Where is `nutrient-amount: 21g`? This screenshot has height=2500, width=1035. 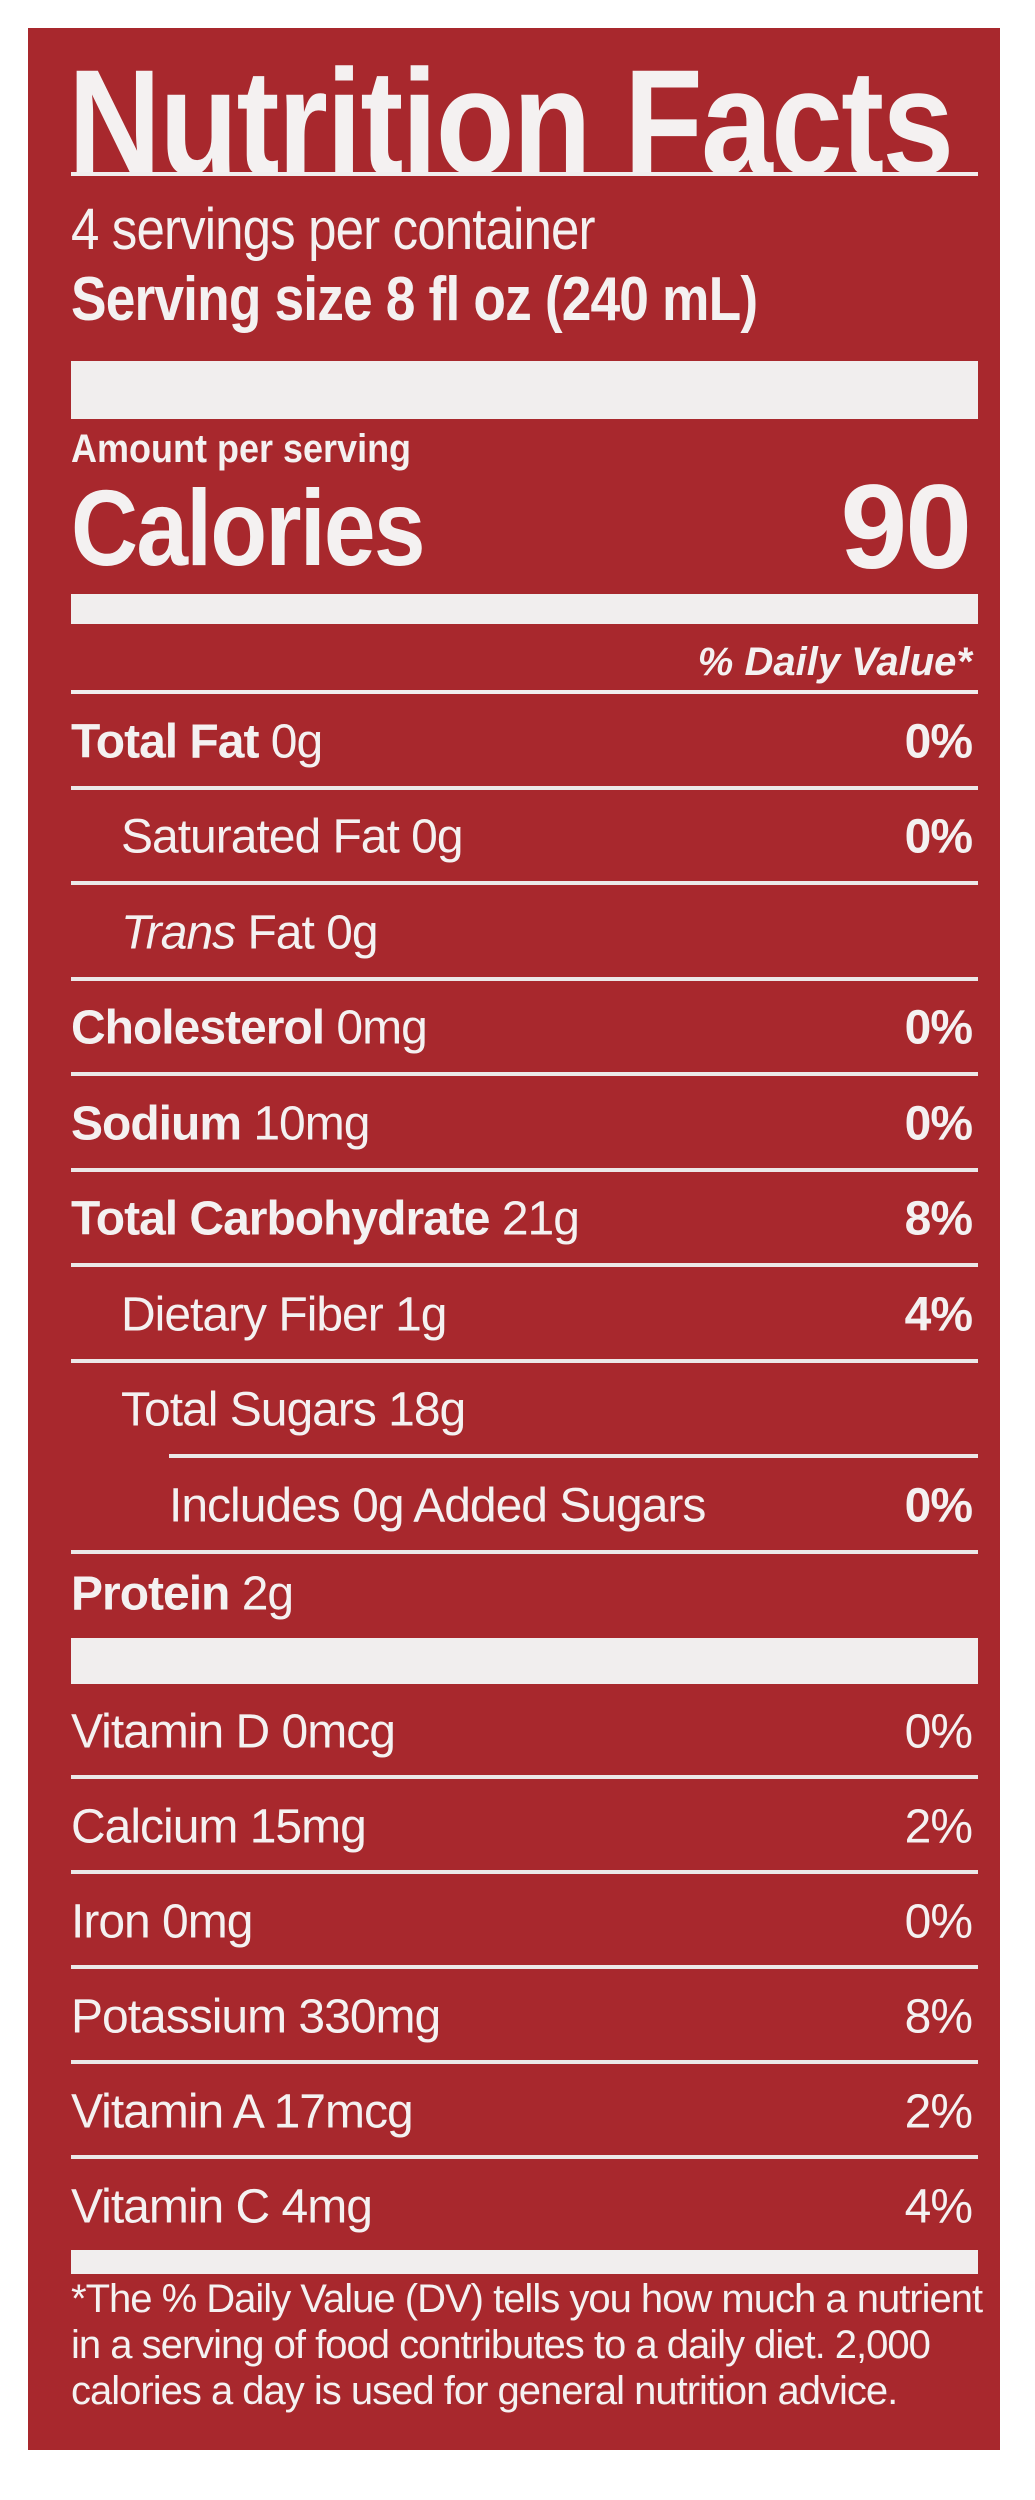
nutrient-amount: 21g is located at coordinates (534, 1219).